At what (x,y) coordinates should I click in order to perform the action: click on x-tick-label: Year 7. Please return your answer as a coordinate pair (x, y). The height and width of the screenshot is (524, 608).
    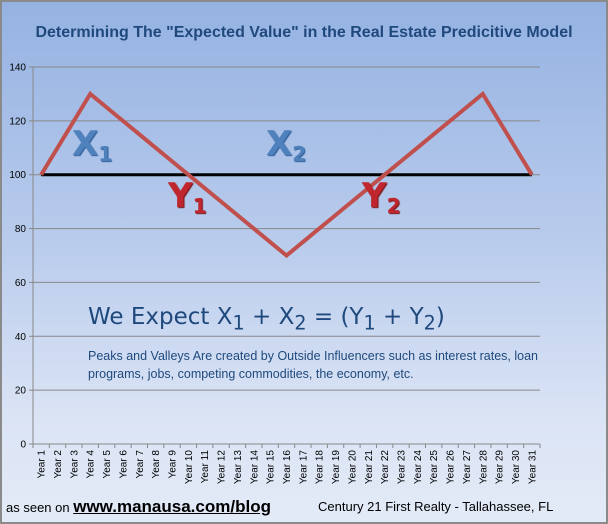
    Looking at the image, I should click on (140, 464).